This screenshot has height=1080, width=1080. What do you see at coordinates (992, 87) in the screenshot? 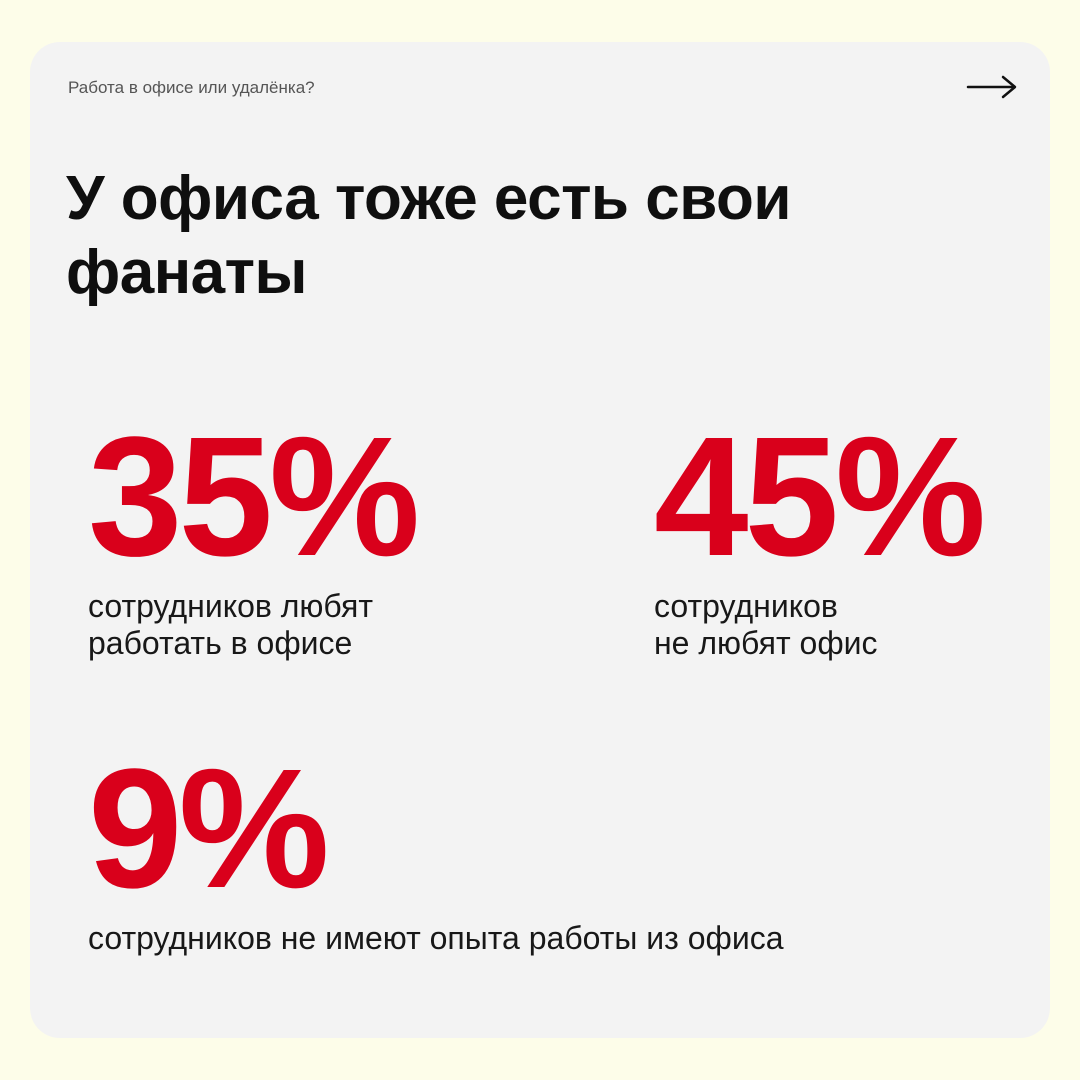
I see `arrow-right-icon` at bounding box center [992, 87].